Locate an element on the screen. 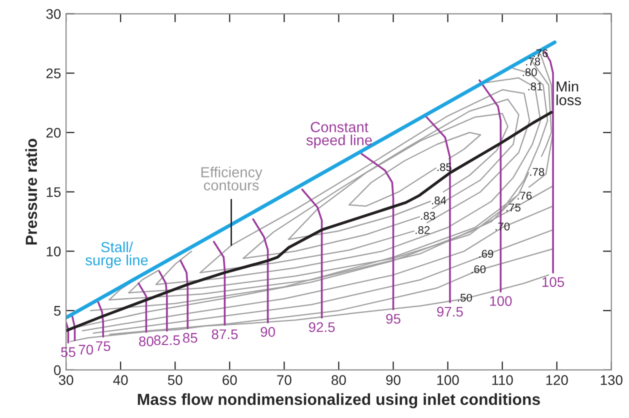  y-tick-label: 5 is located at coordinates (57, 311).